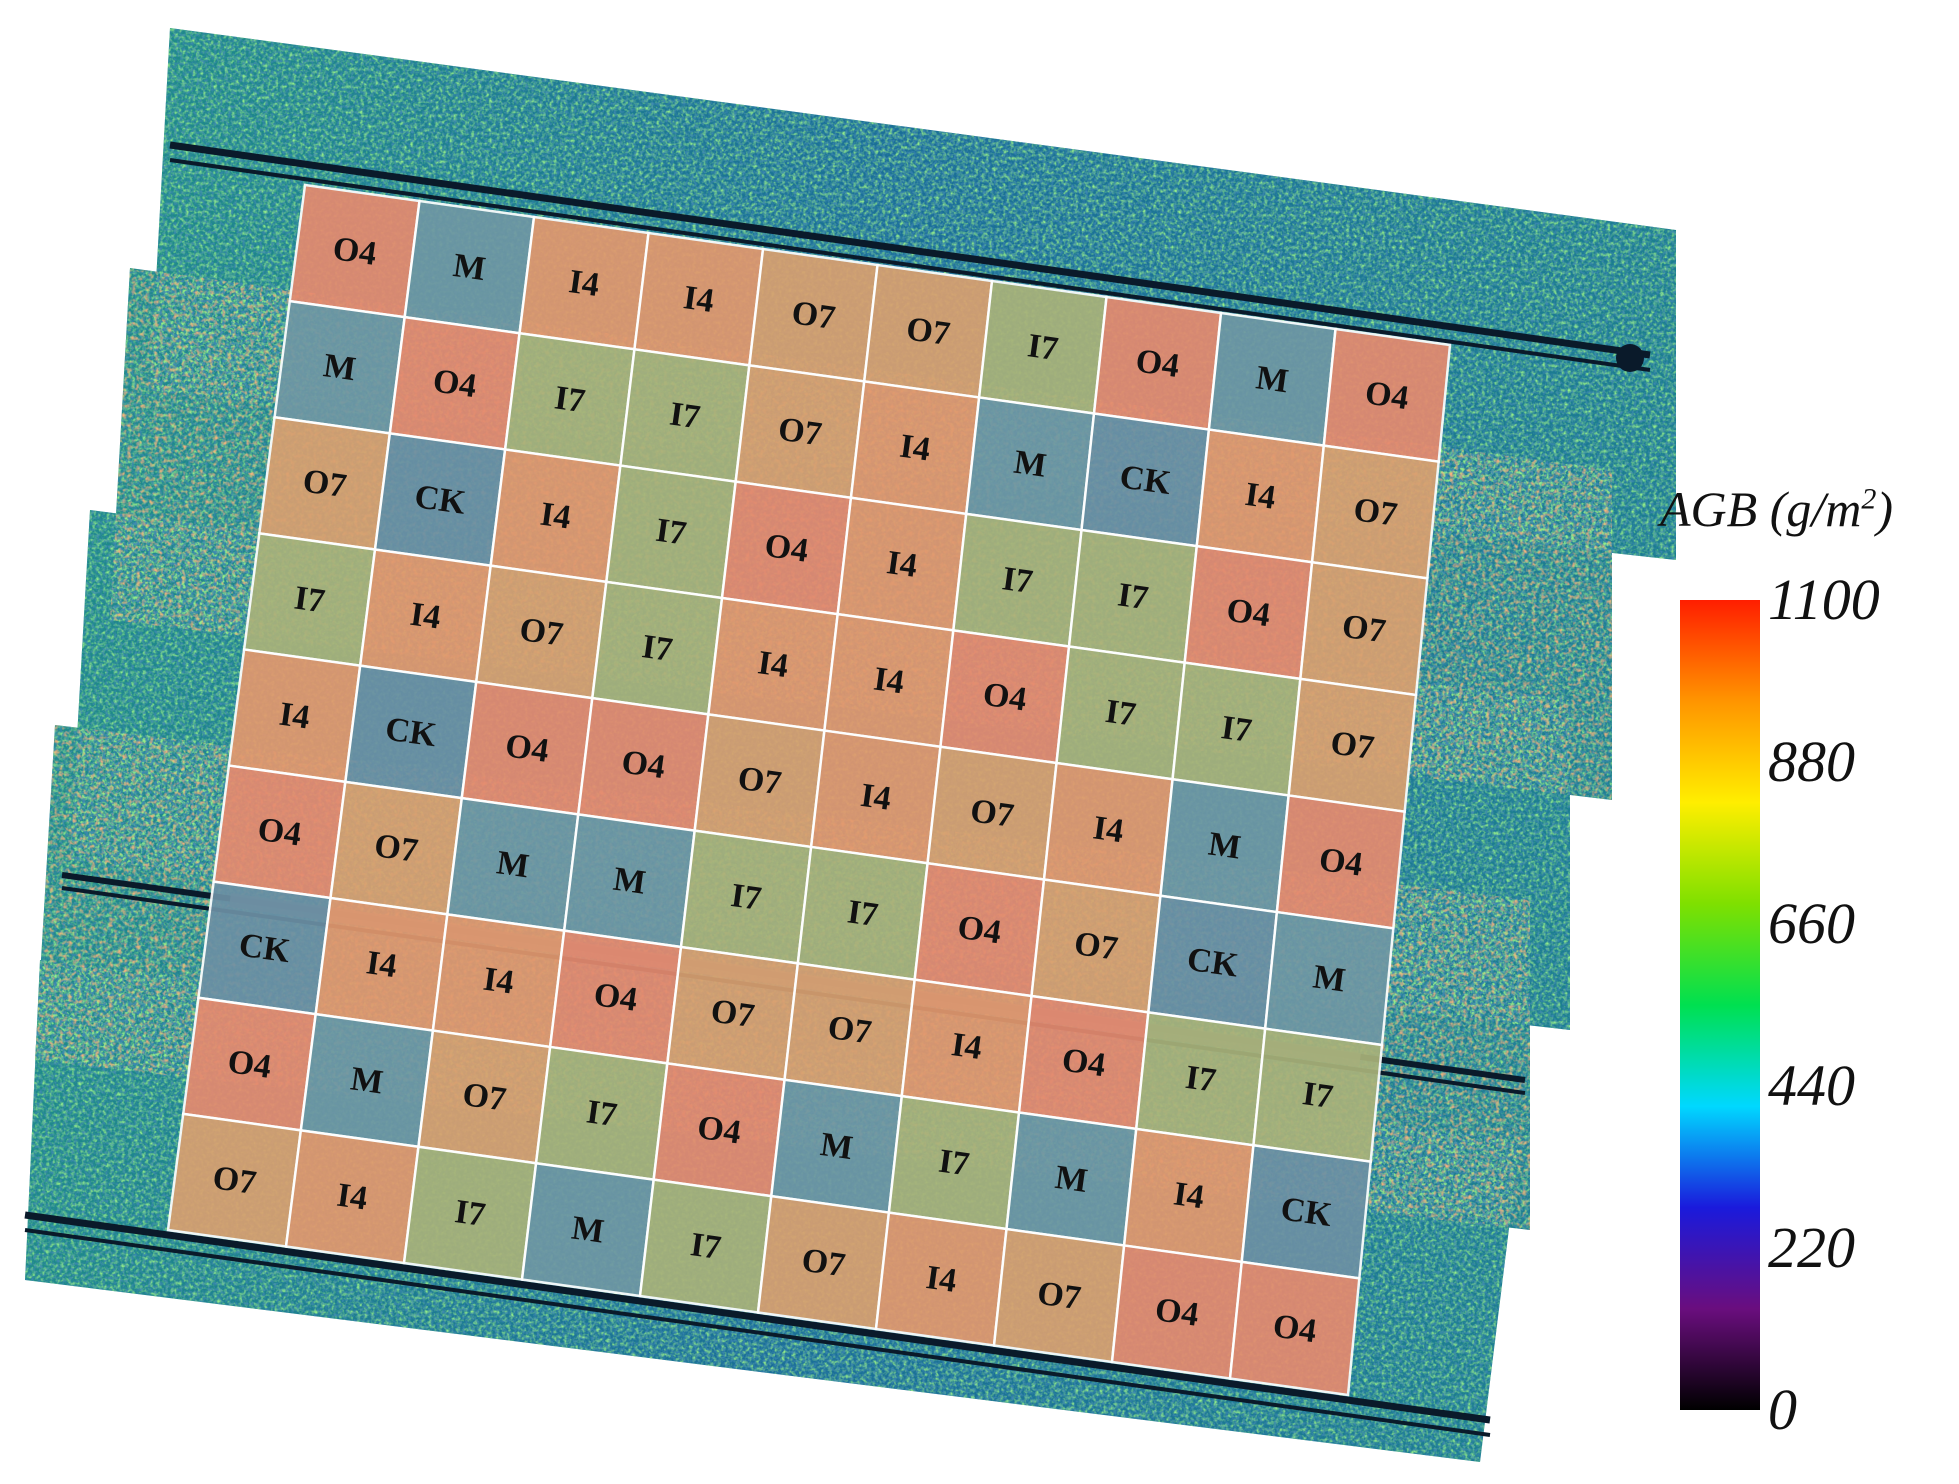  Describe the element at coordinates (1824, 599) in the screenshot. I see `legend-tick-label: 1100` at that location.